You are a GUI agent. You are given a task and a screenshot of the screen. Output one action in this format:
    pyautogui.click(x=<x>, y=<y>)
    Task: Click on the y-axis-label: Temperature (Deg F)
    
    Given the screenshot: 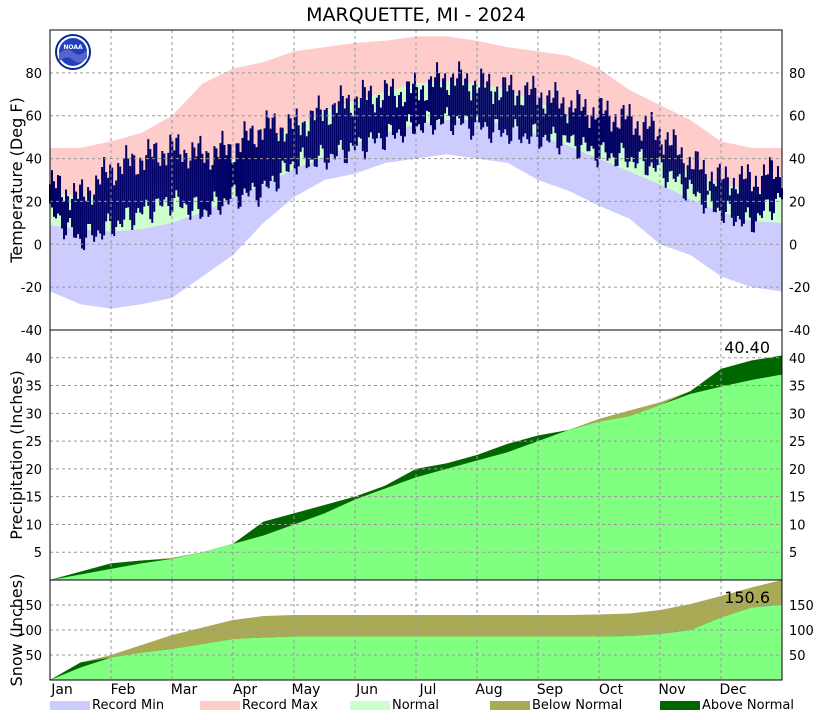 What is the action you would take?
    pyautogui.click(x=16, y=180)
    